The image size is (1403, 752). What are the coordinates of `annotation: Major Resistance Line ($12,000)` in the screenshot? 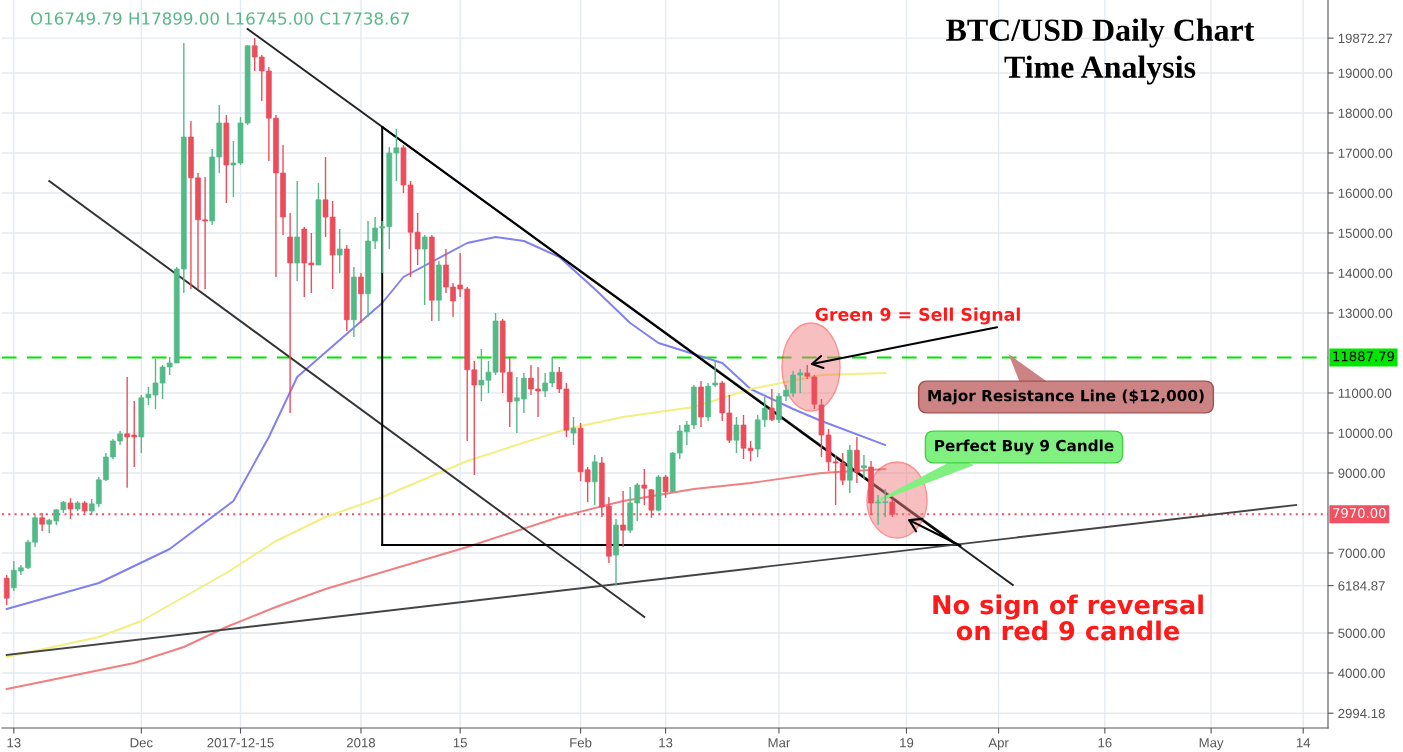 It's located at (1066, 397).